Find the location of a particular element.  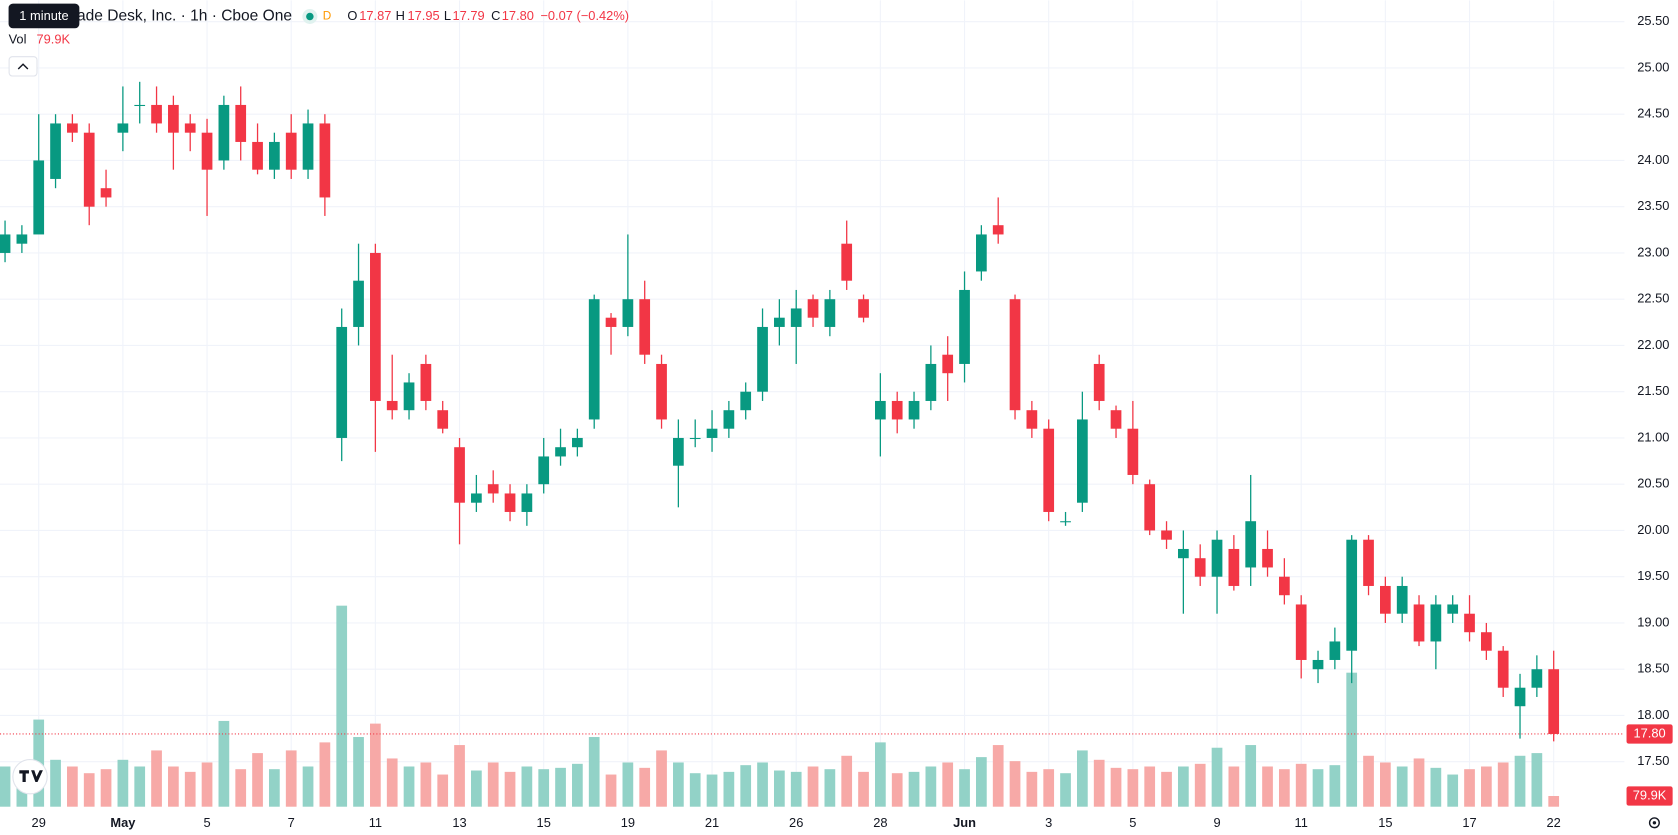

y-tick-label: 17.50 is located at coordinates (1653, 760).